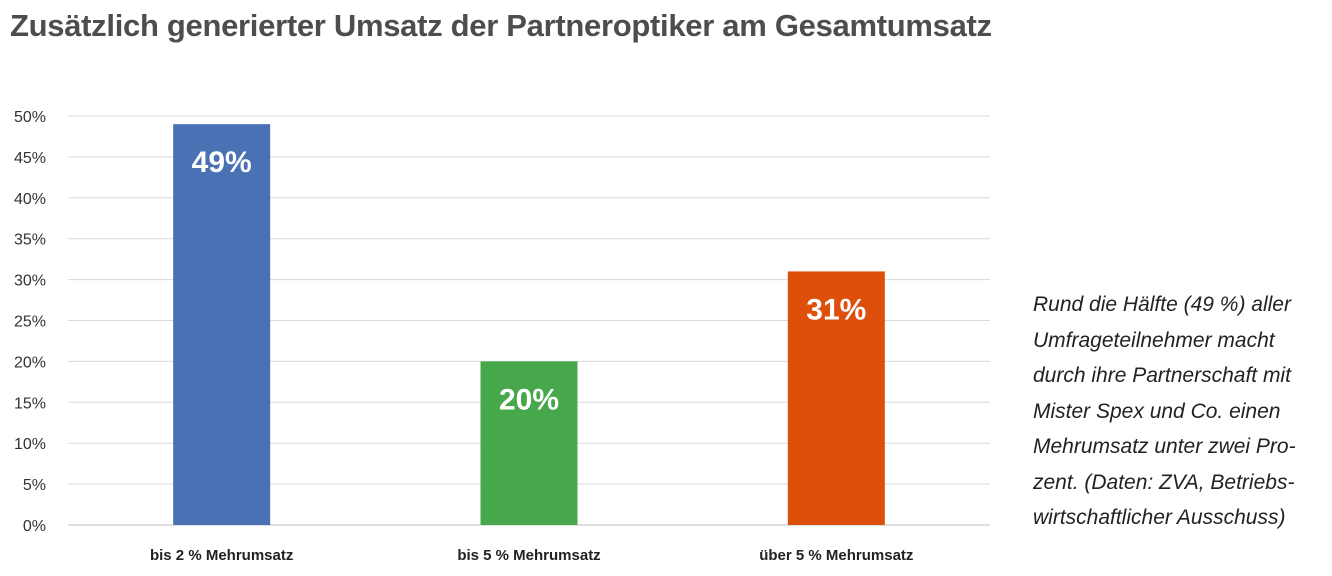  What do you see at coordinates (30, 444) in the screenshot?
I see `y-tick-label: 10%` at bounding box center [30, 444].